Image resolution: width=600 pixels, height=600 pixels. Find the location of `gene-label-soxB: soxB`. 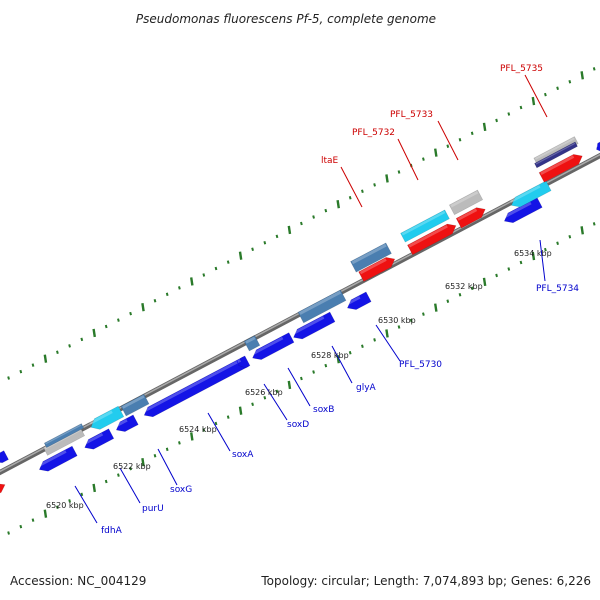

gene-label-soxB: soxB is located at coordinates (323, 410).